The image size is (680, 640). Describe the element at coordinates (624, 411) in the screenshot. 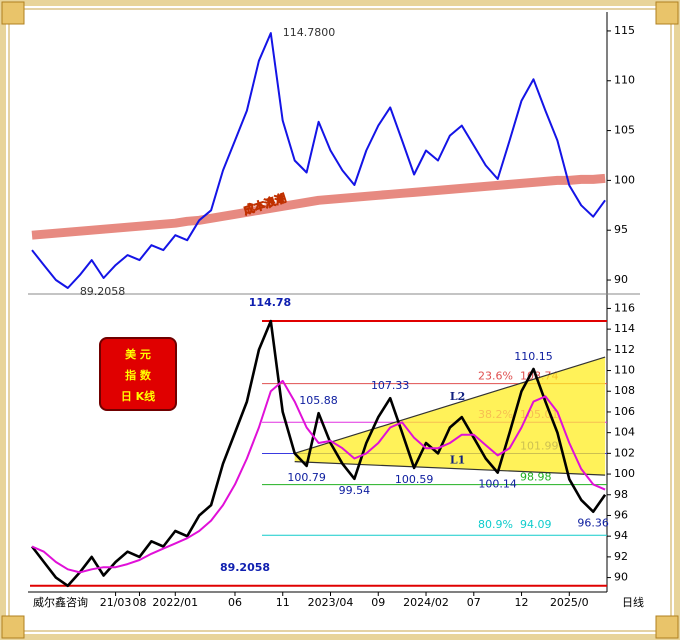

I see `y-tick-label: 106` at that location.